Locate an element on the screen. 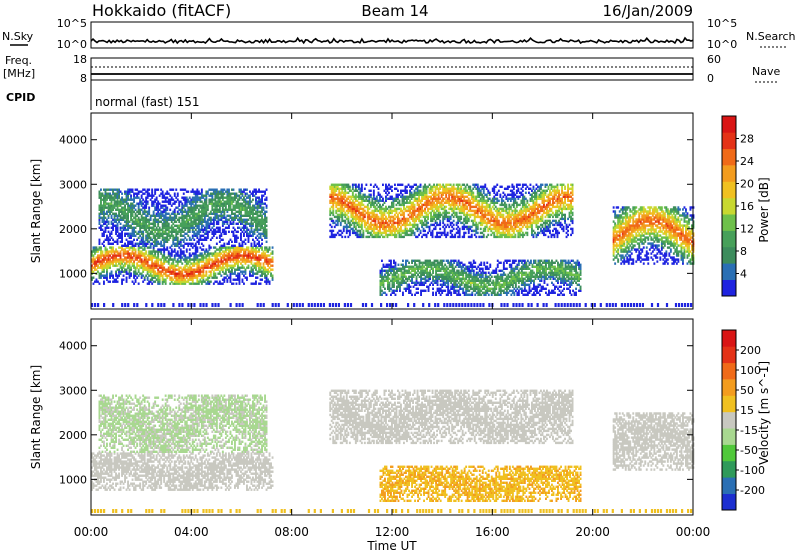 Image resolution: width=800 pixels, height=554 pixels. freq-panel: Freq. [MHz] 18 8 60 0 Nave is located at coordinates (391, 69).